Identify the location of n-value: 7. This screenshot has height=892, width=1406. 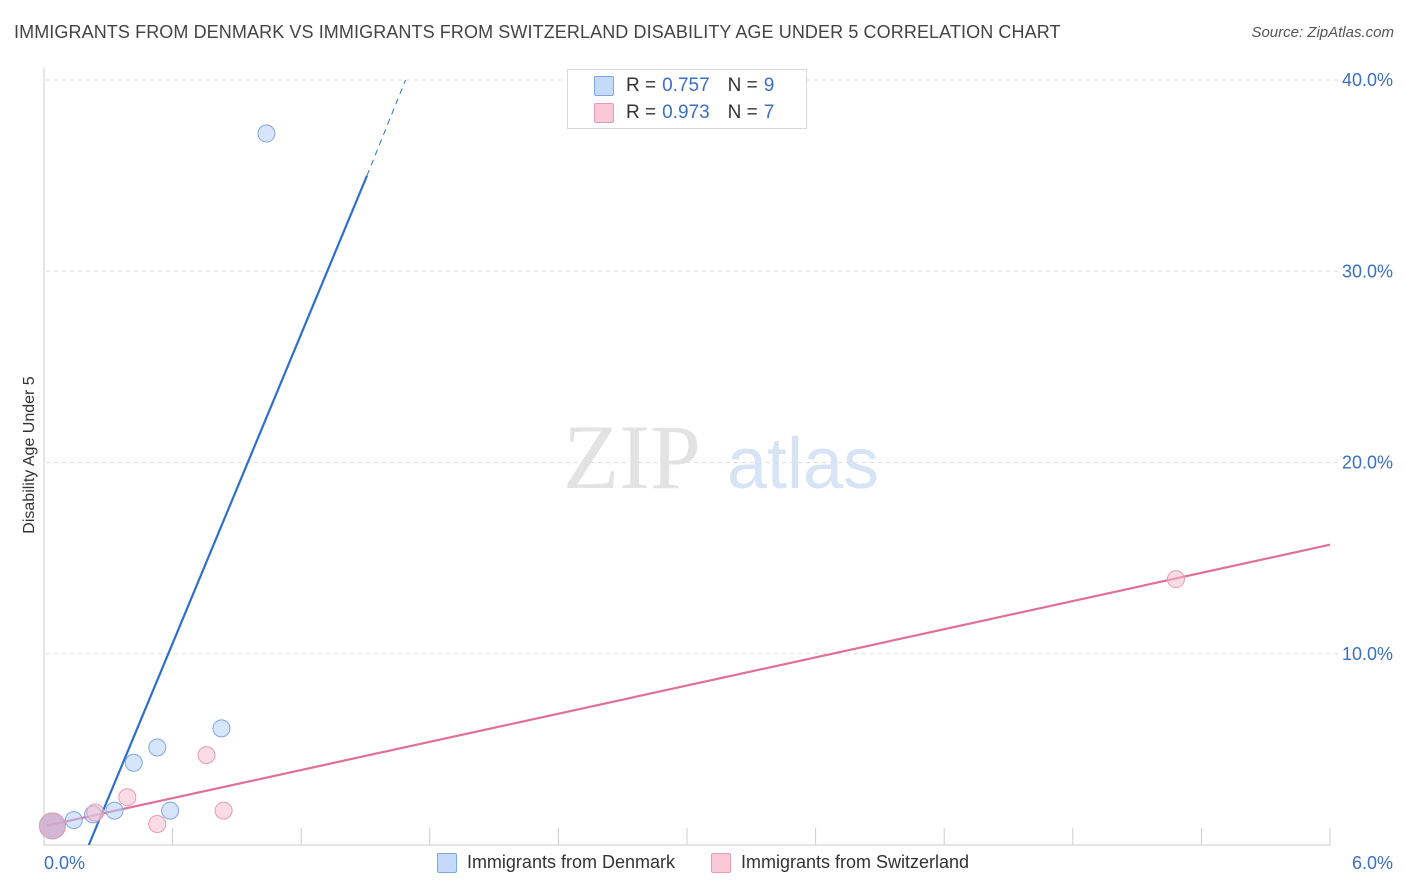
(769, 112).